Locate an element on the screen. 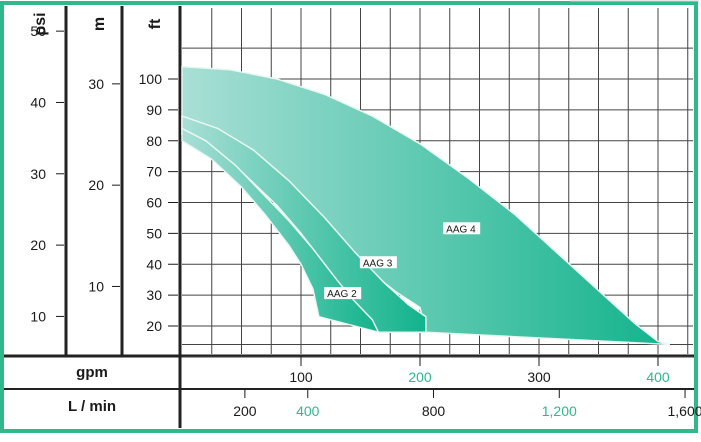  axis-tick-label-ft: 80 is located at coordinates (154, 141).